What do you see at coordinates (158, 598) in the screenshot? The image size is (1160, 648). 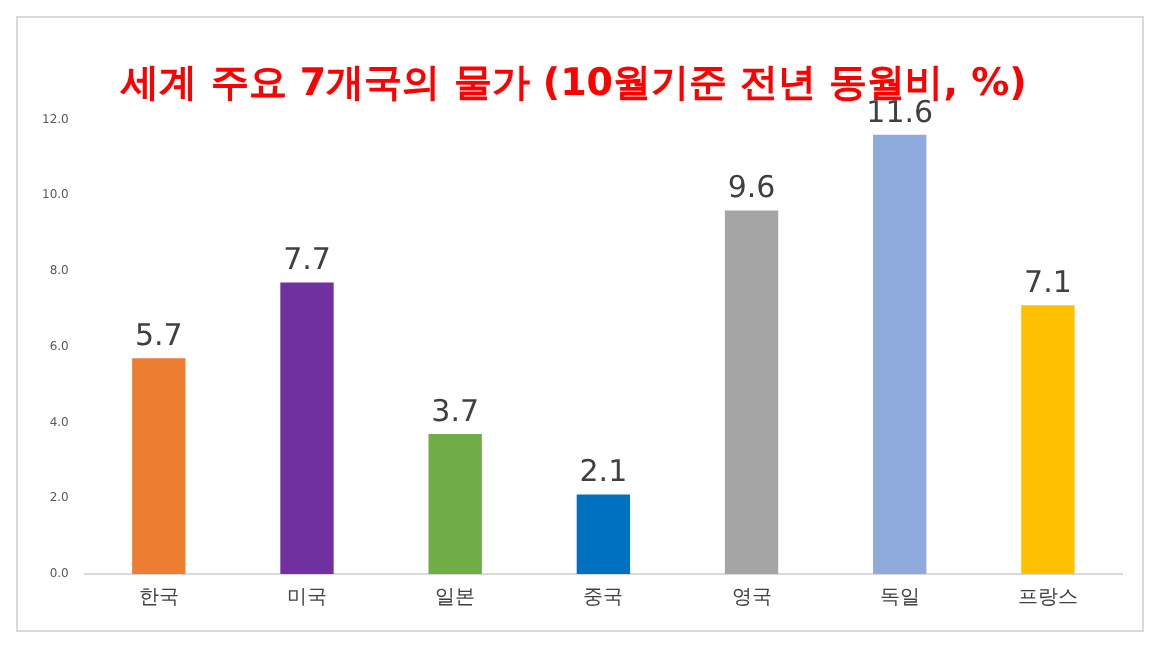 I see `x-tick-label: 한국` at bounding box center [158, 598].